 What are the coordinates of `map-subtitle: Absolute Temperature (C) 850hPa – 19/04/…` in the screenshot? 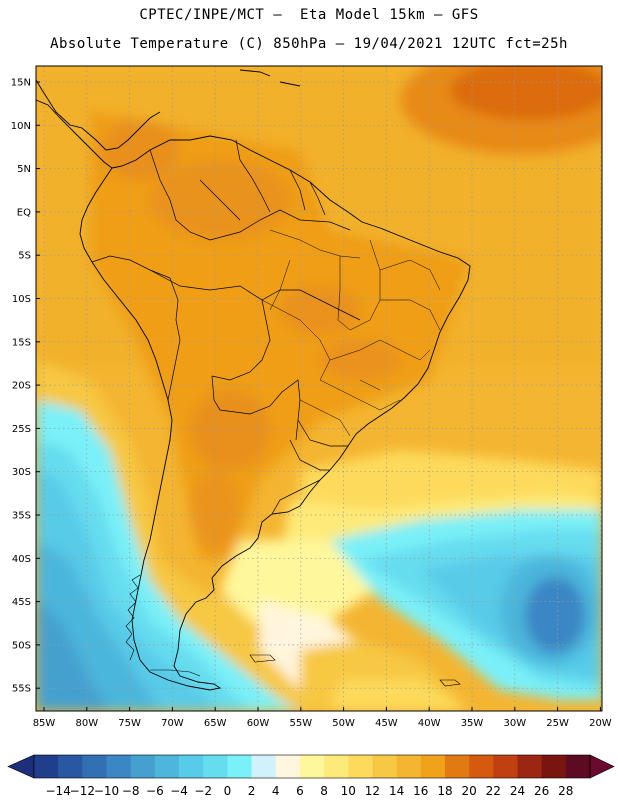 It's located at (309, 44).